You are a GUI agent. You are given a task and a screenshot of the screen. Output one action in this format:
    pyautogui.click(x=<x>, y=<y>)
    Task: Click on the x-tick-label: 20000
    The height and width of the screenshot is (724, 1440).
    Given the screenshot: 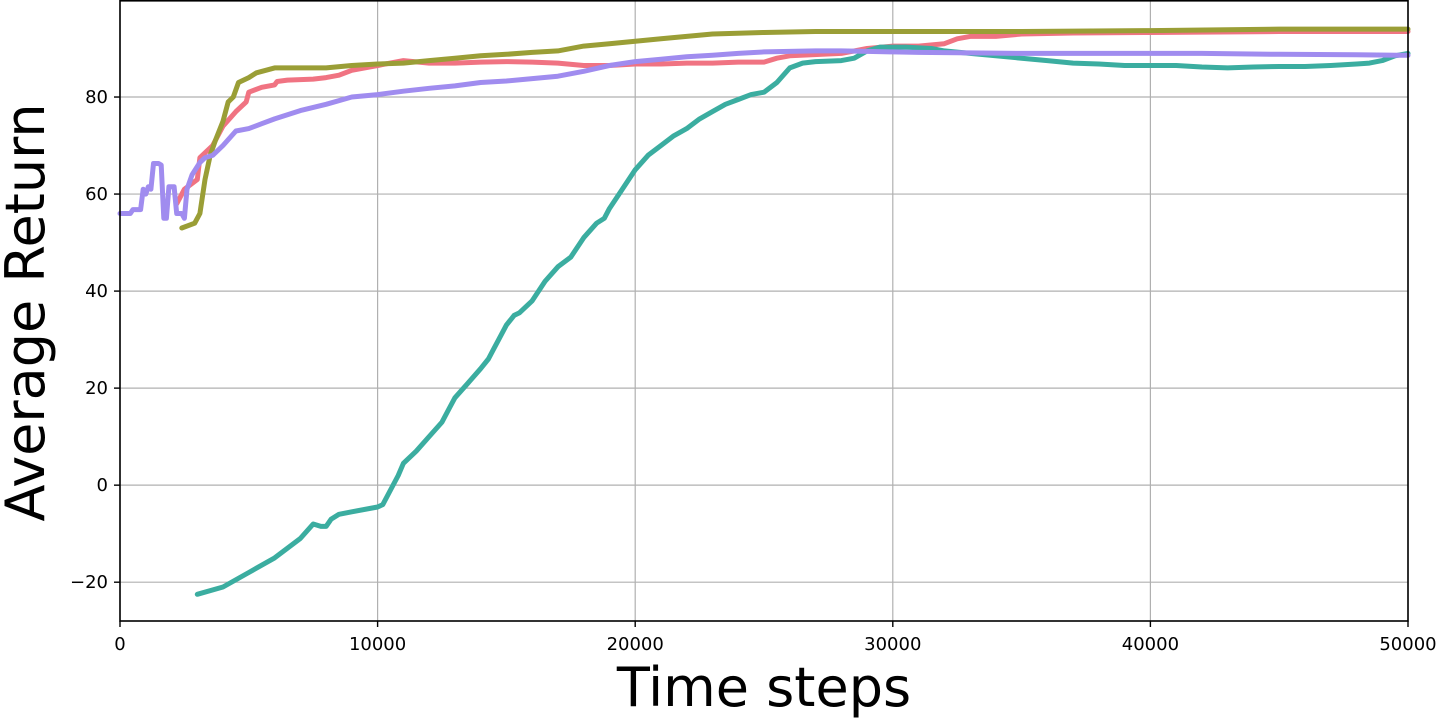 What is the action you would take?
    pyautogui.click(x=635, y=644)
    